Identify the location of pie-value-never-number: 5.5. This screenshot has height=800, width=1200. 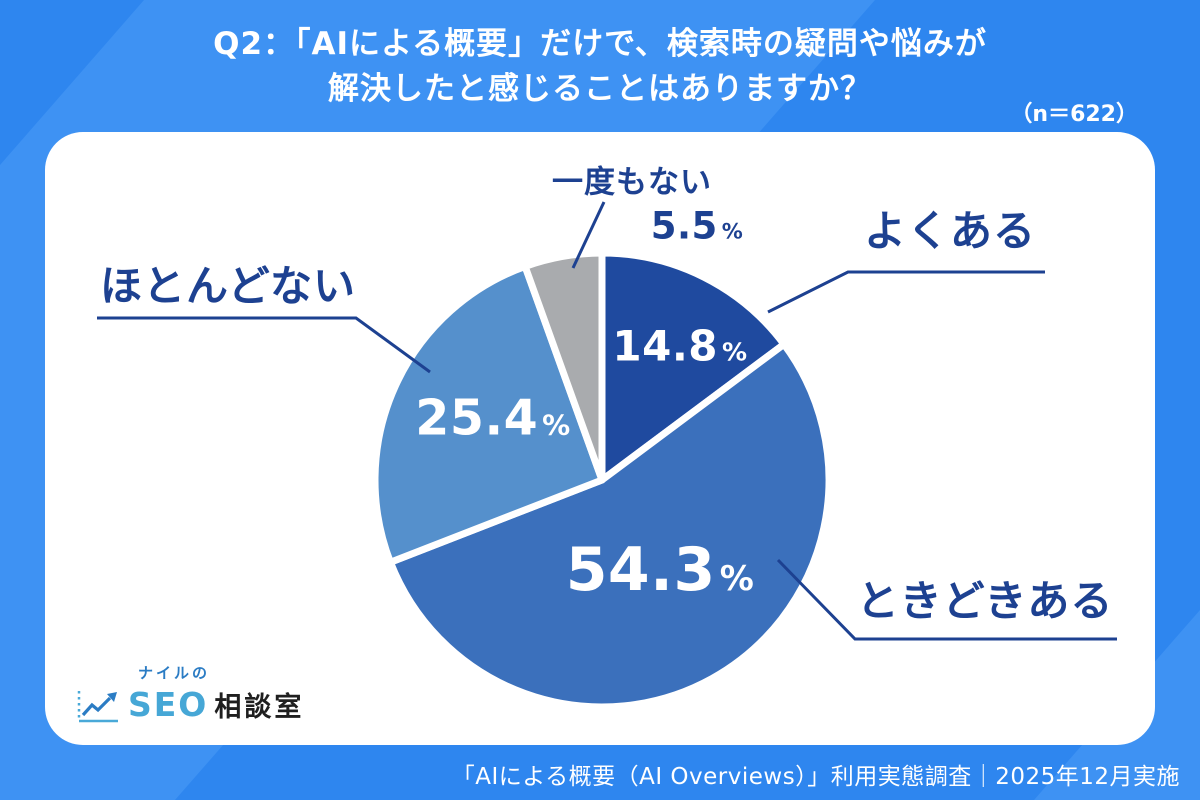
(684, 226).